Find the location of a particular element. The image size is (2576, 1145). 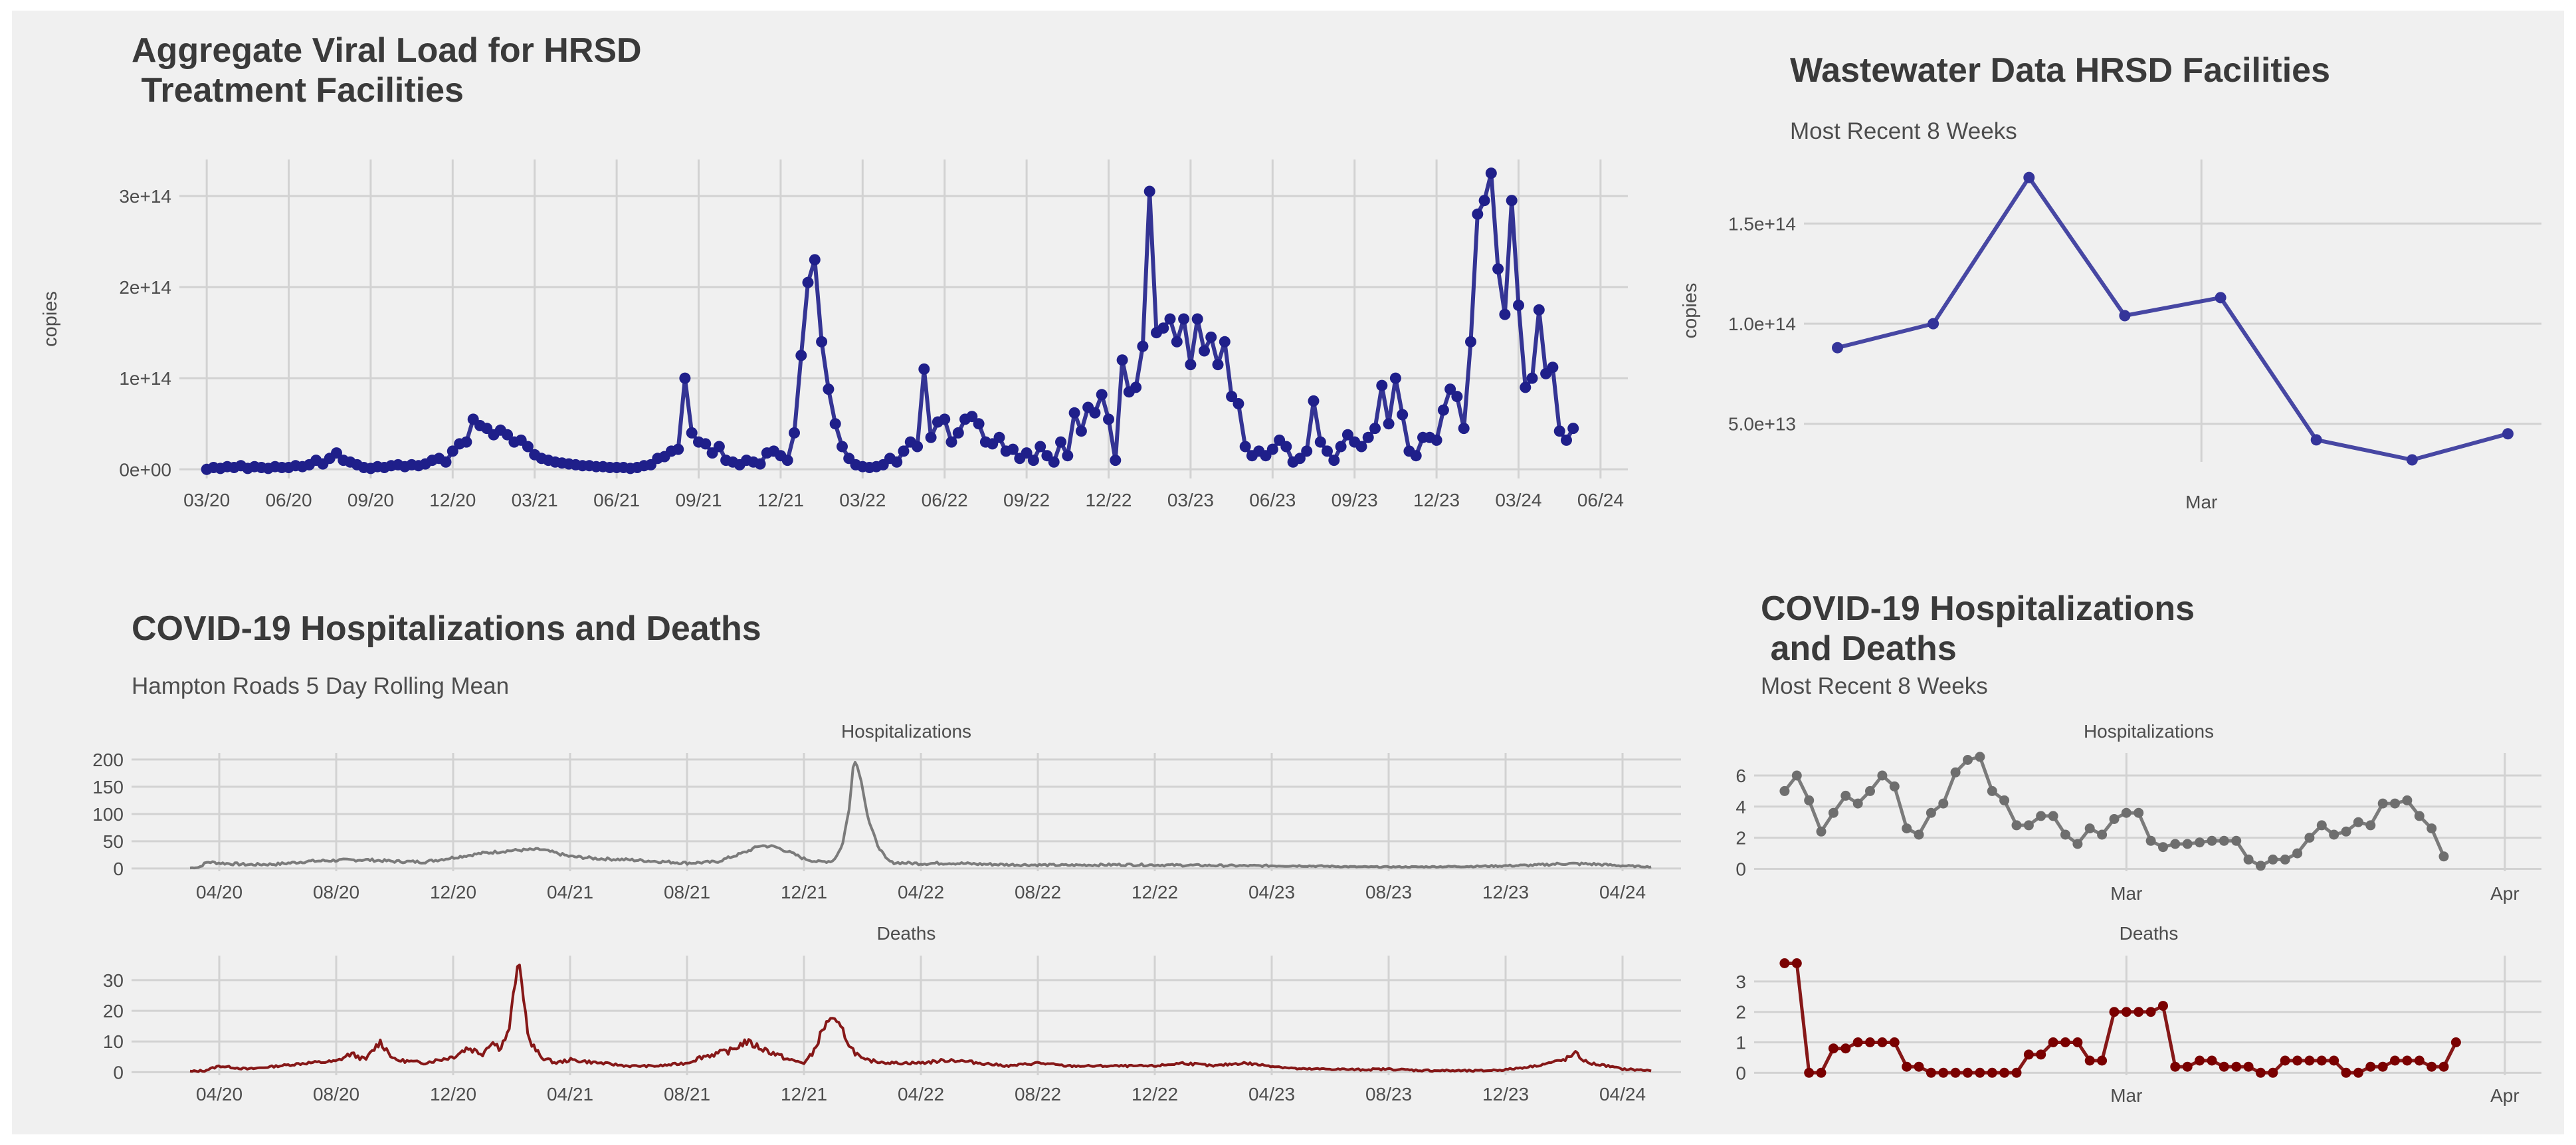

viral-x-tick-label: 03/22 is located at coordinates (863, 500).